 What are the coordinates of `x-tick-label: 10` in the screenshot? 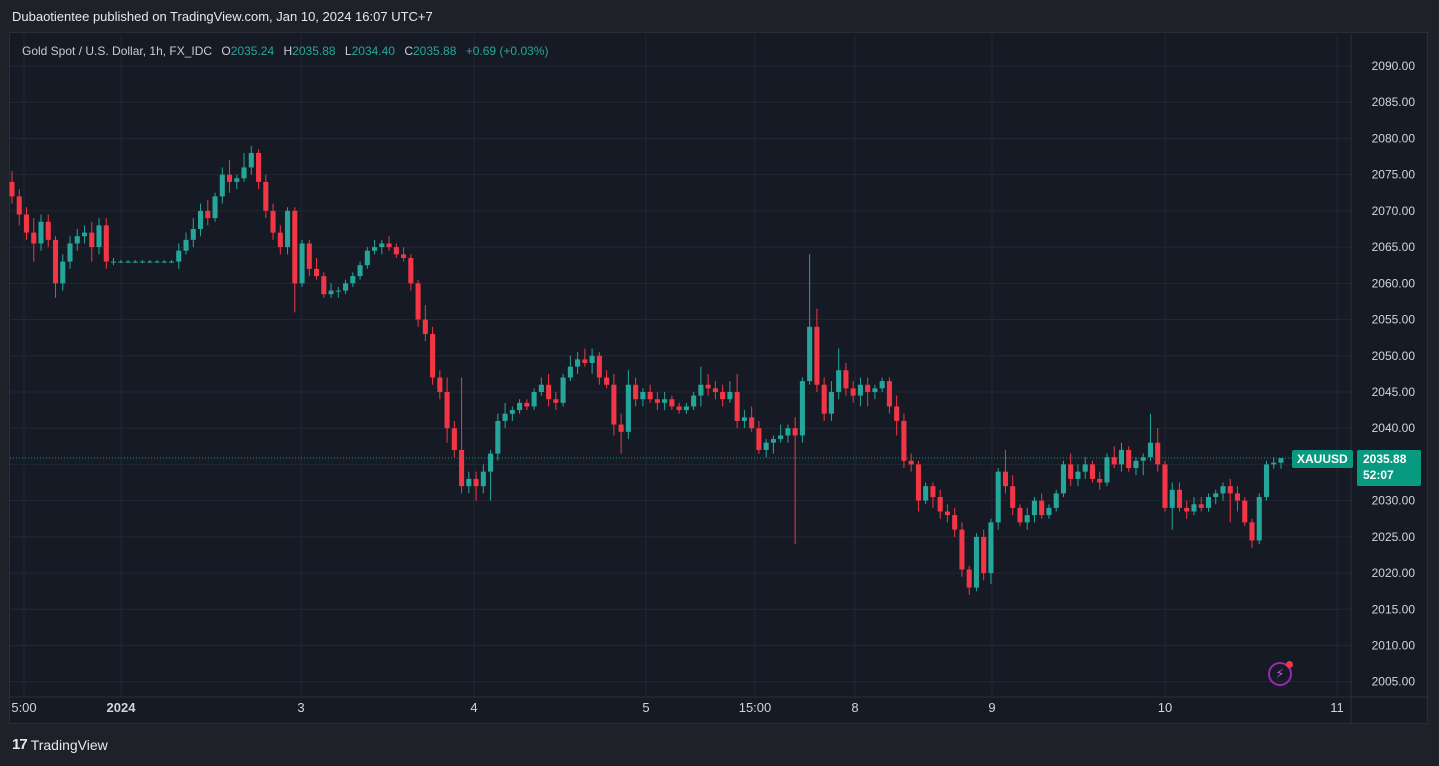 It's located at (1165, 707).